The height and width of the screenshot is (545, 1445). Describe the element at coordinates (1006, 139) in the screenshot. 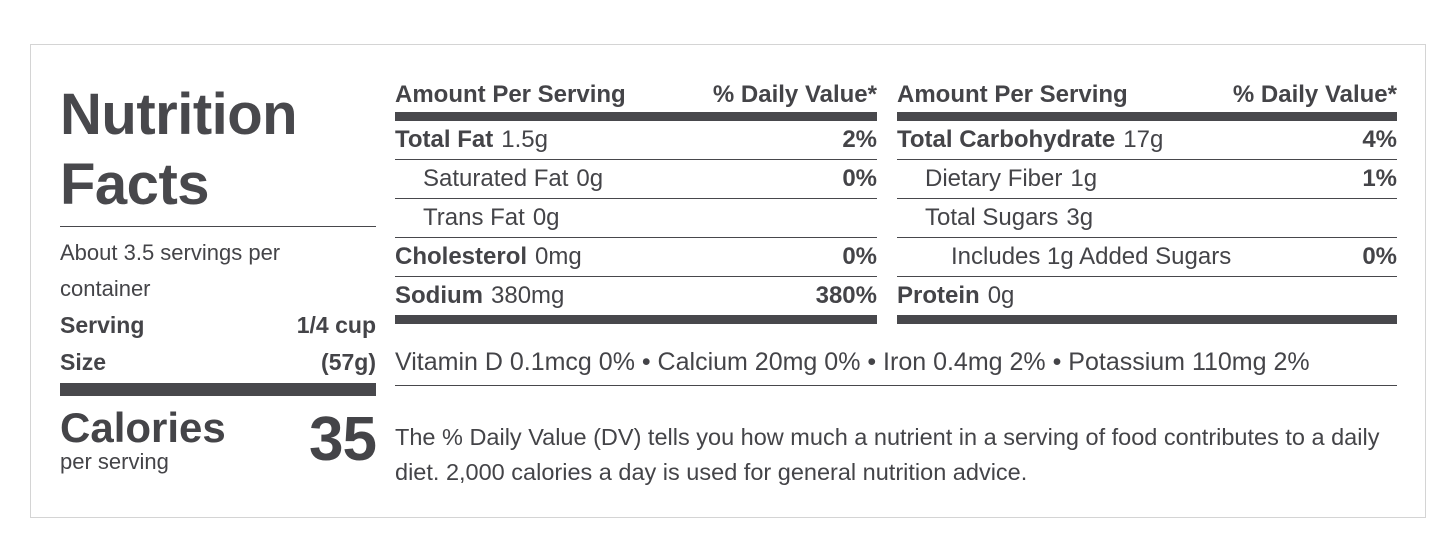

I see `nutrient-name: Total Carbohydrate` at that location.